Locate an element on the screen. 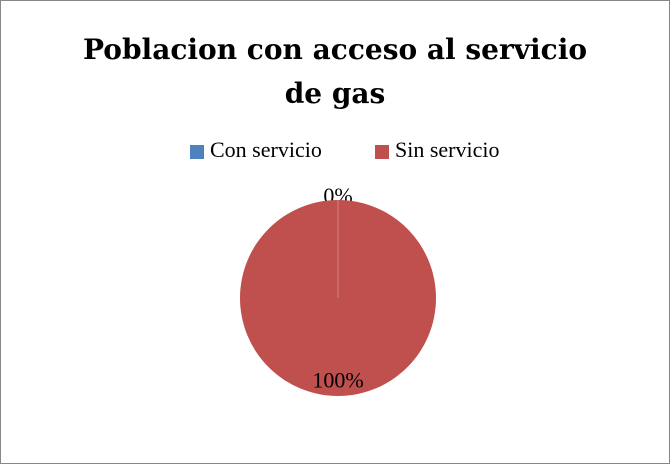 This screenshot has height=464, width=670. data-label: 100% is located at coordinates (337, 379).